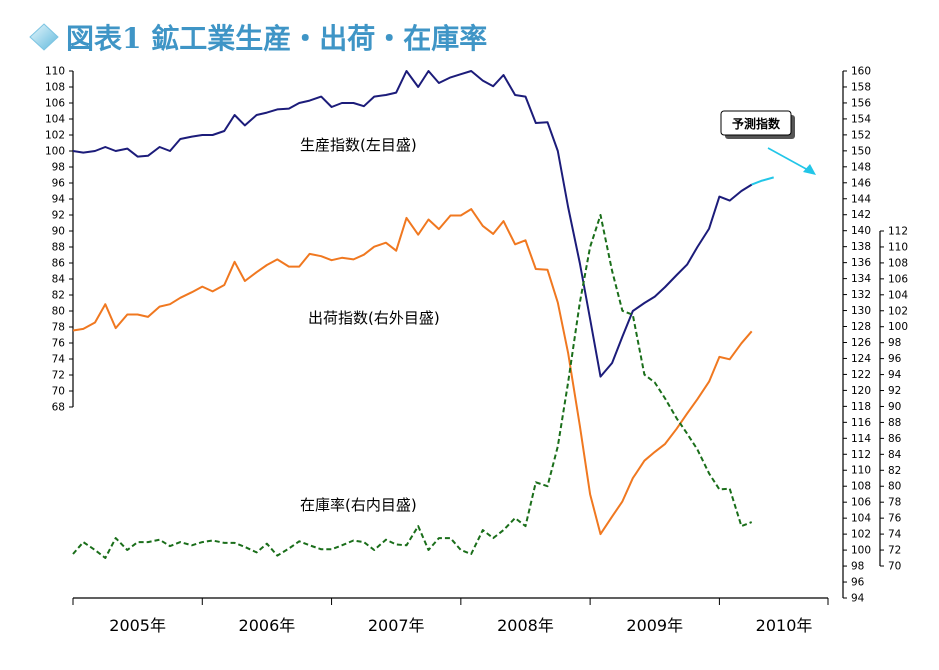 The height and width of the screenshot is (670, 939). What do you see at coordinates (861, 407) in the screenshot?
I see `tick-label-outer_right: 118` at bounding box center [861, 407].